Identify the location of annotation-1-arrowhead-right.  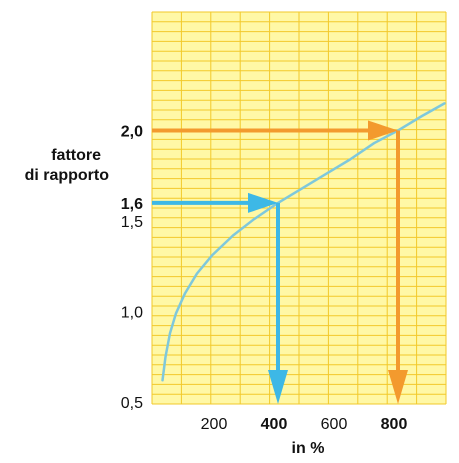
(263, 202).